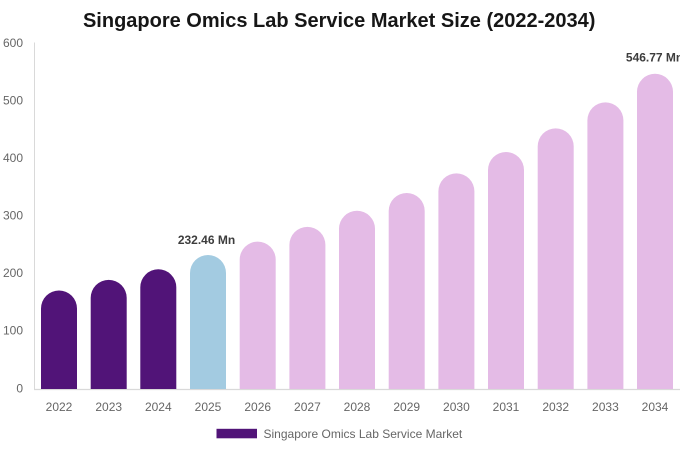 The image size is (680, 450). What do you see at coordinates (653, 58) in the screenshot?
I see `svg-text: 546.77 Mn` at bounding box center [653, 58].